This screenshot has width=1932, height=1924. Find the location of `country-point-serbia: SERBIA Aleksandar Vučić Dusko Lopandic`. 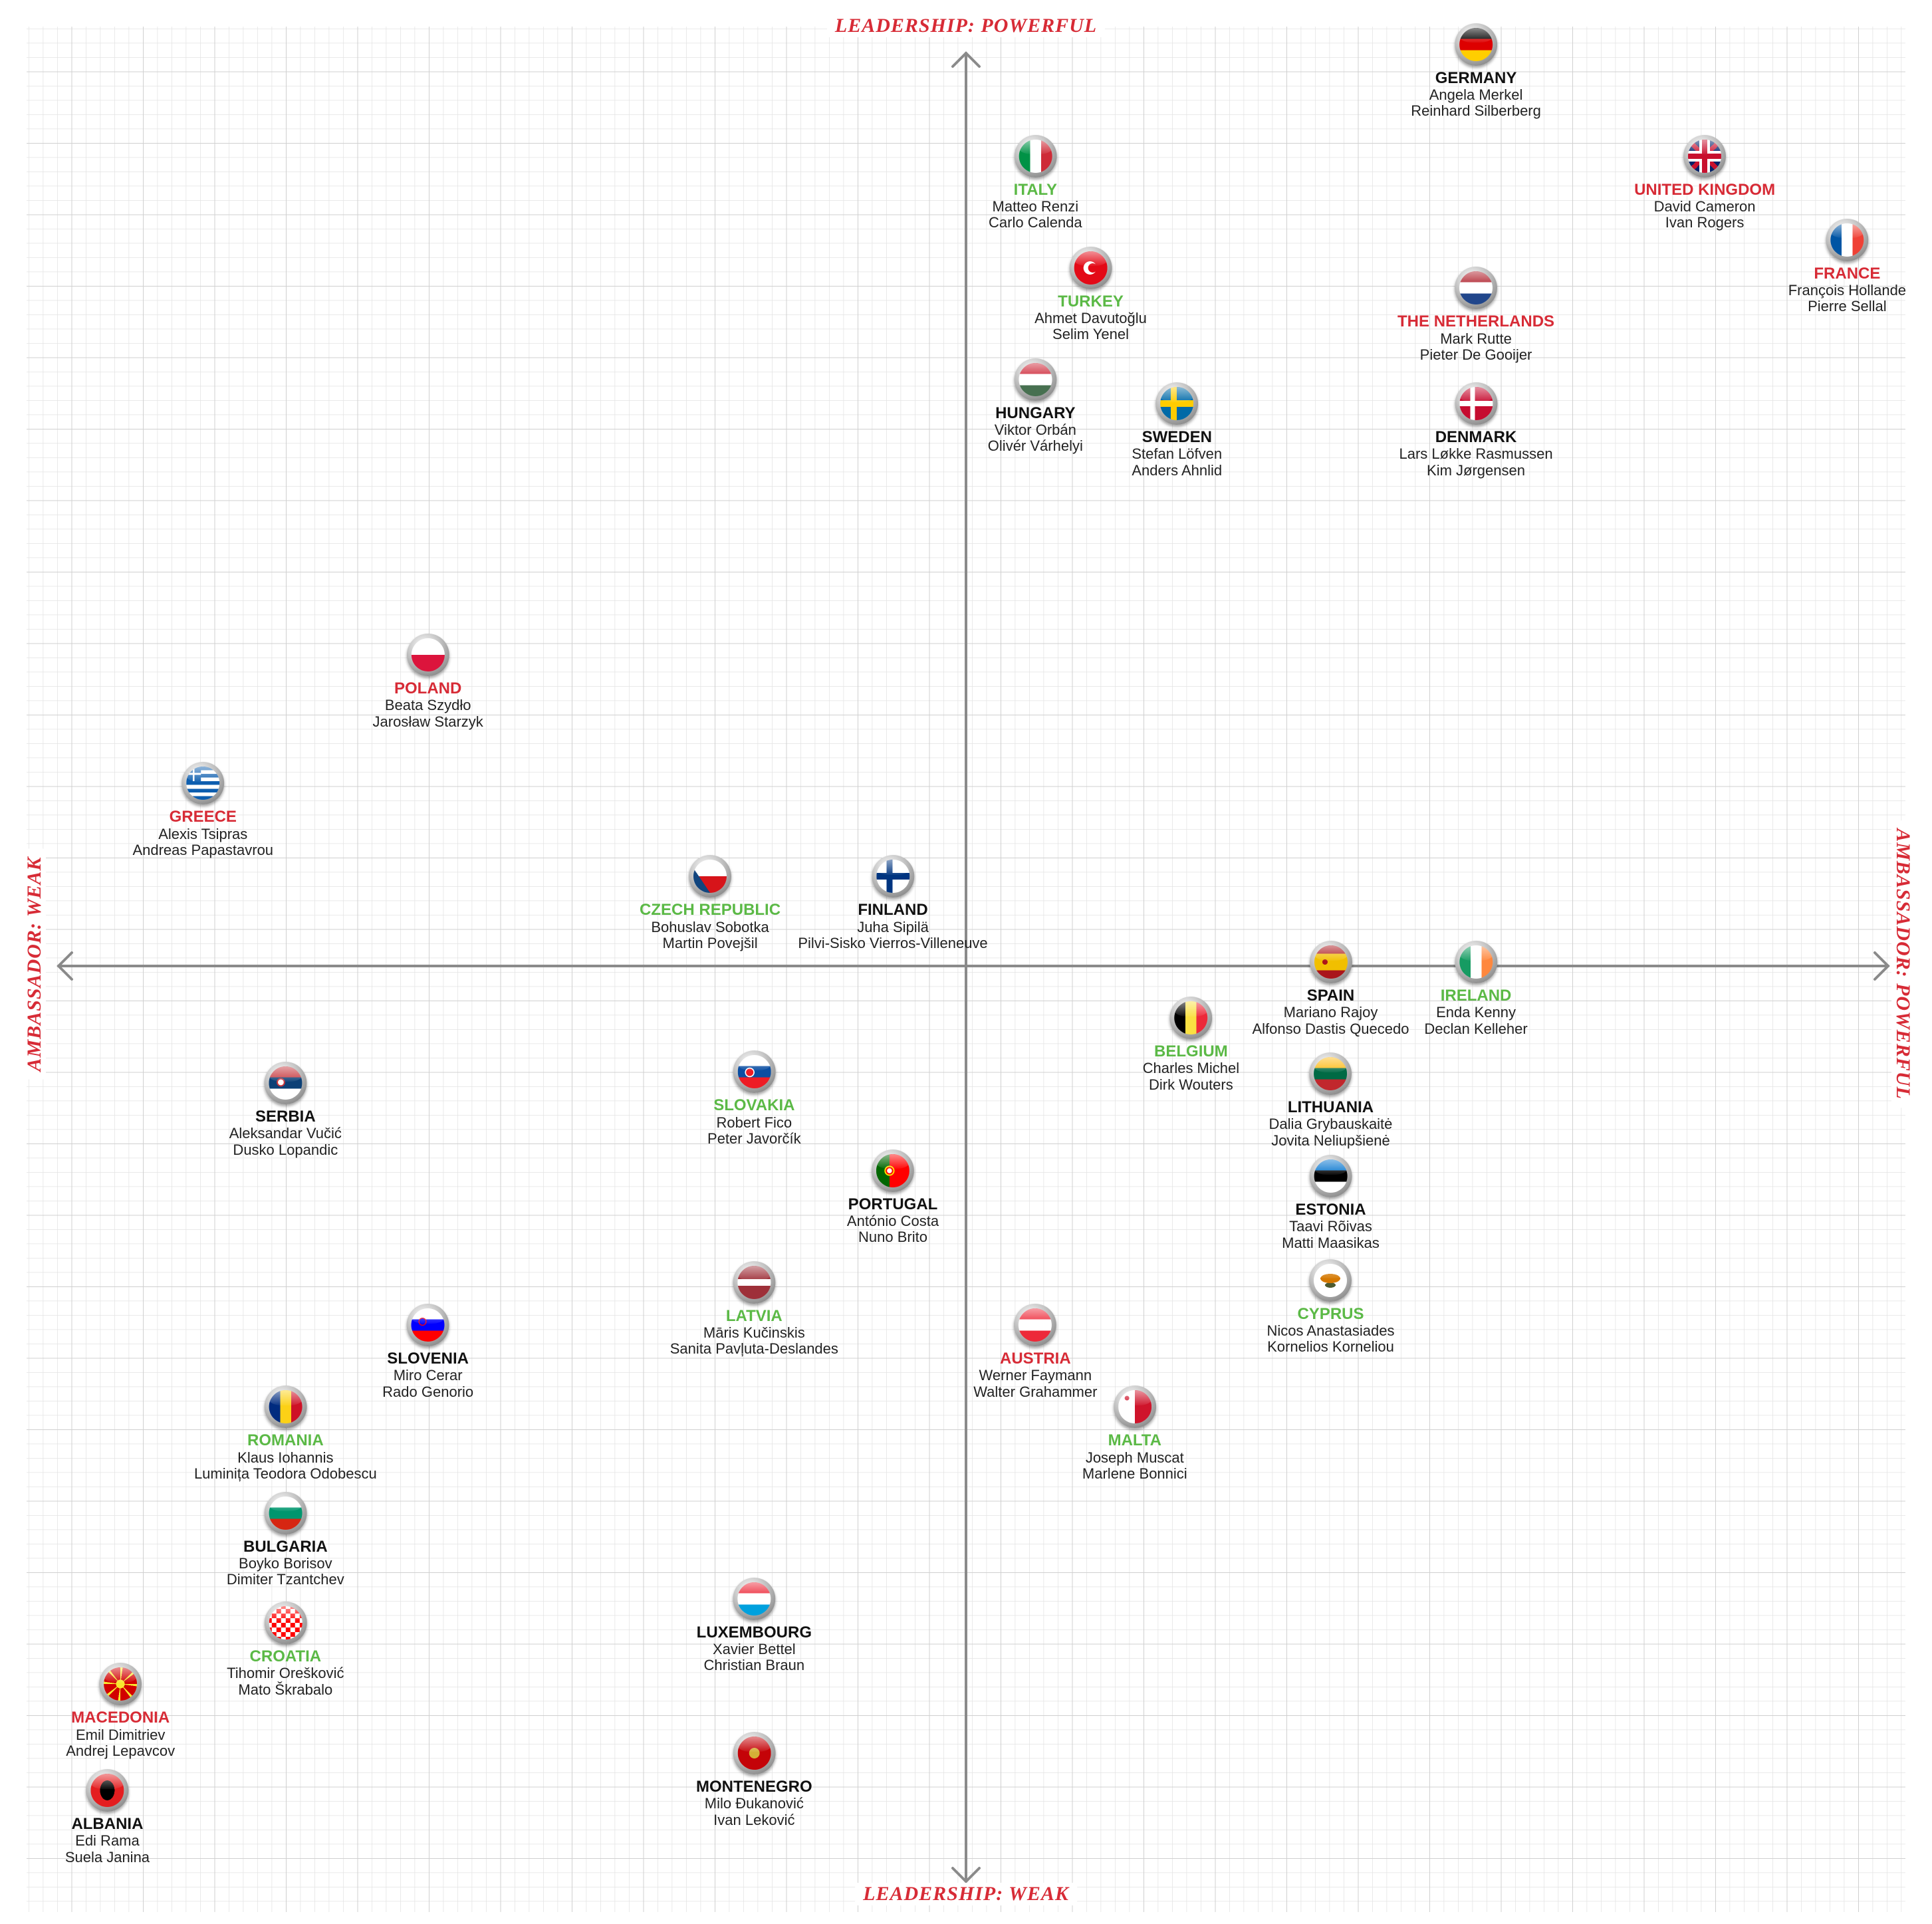

country-point-serbia: SERBIA Aleksandar Vučić Dusko Lopandic is located at coordinates (285, 1110).